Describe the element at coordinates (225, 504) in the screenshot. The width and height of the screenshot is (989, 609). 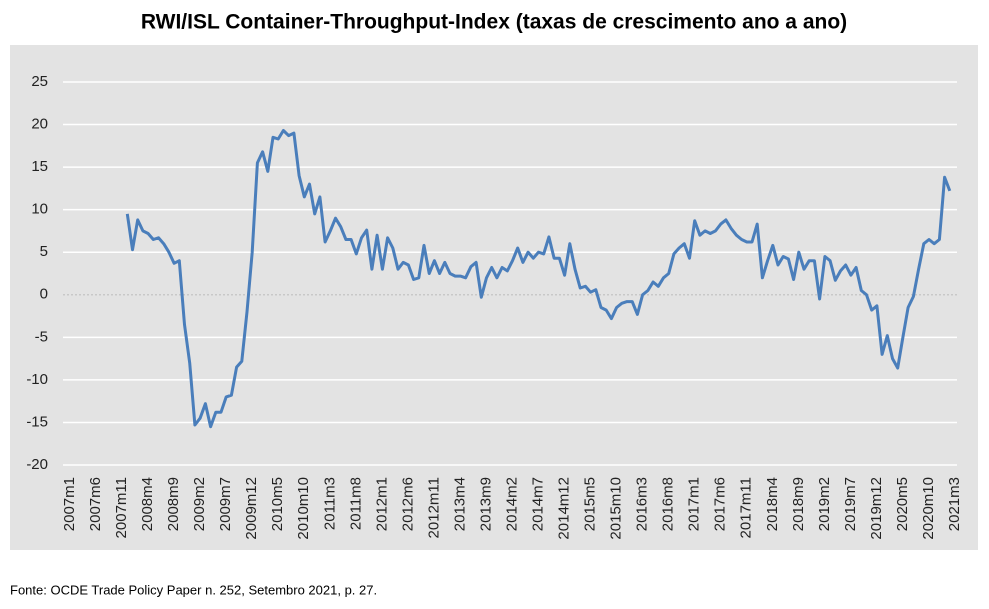
I see `x-tick-label: 2009m7` at that location.